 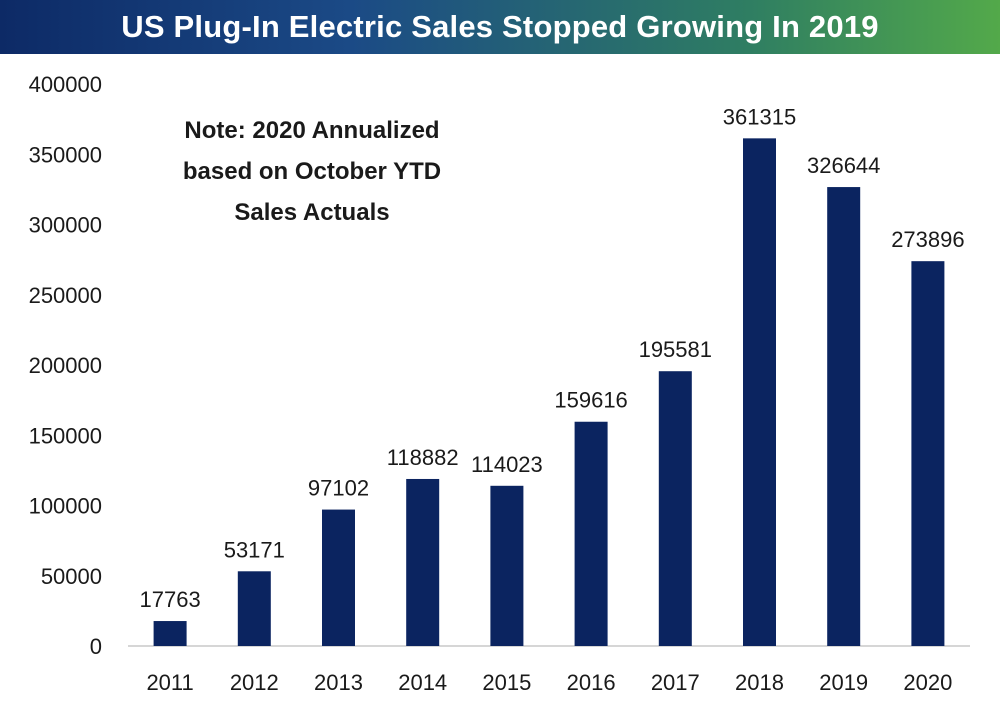 What do you see at coordinates (311, 212) in the screenshot?
I see `note-line: Sales Actuals` at bounding box center [311, 212].